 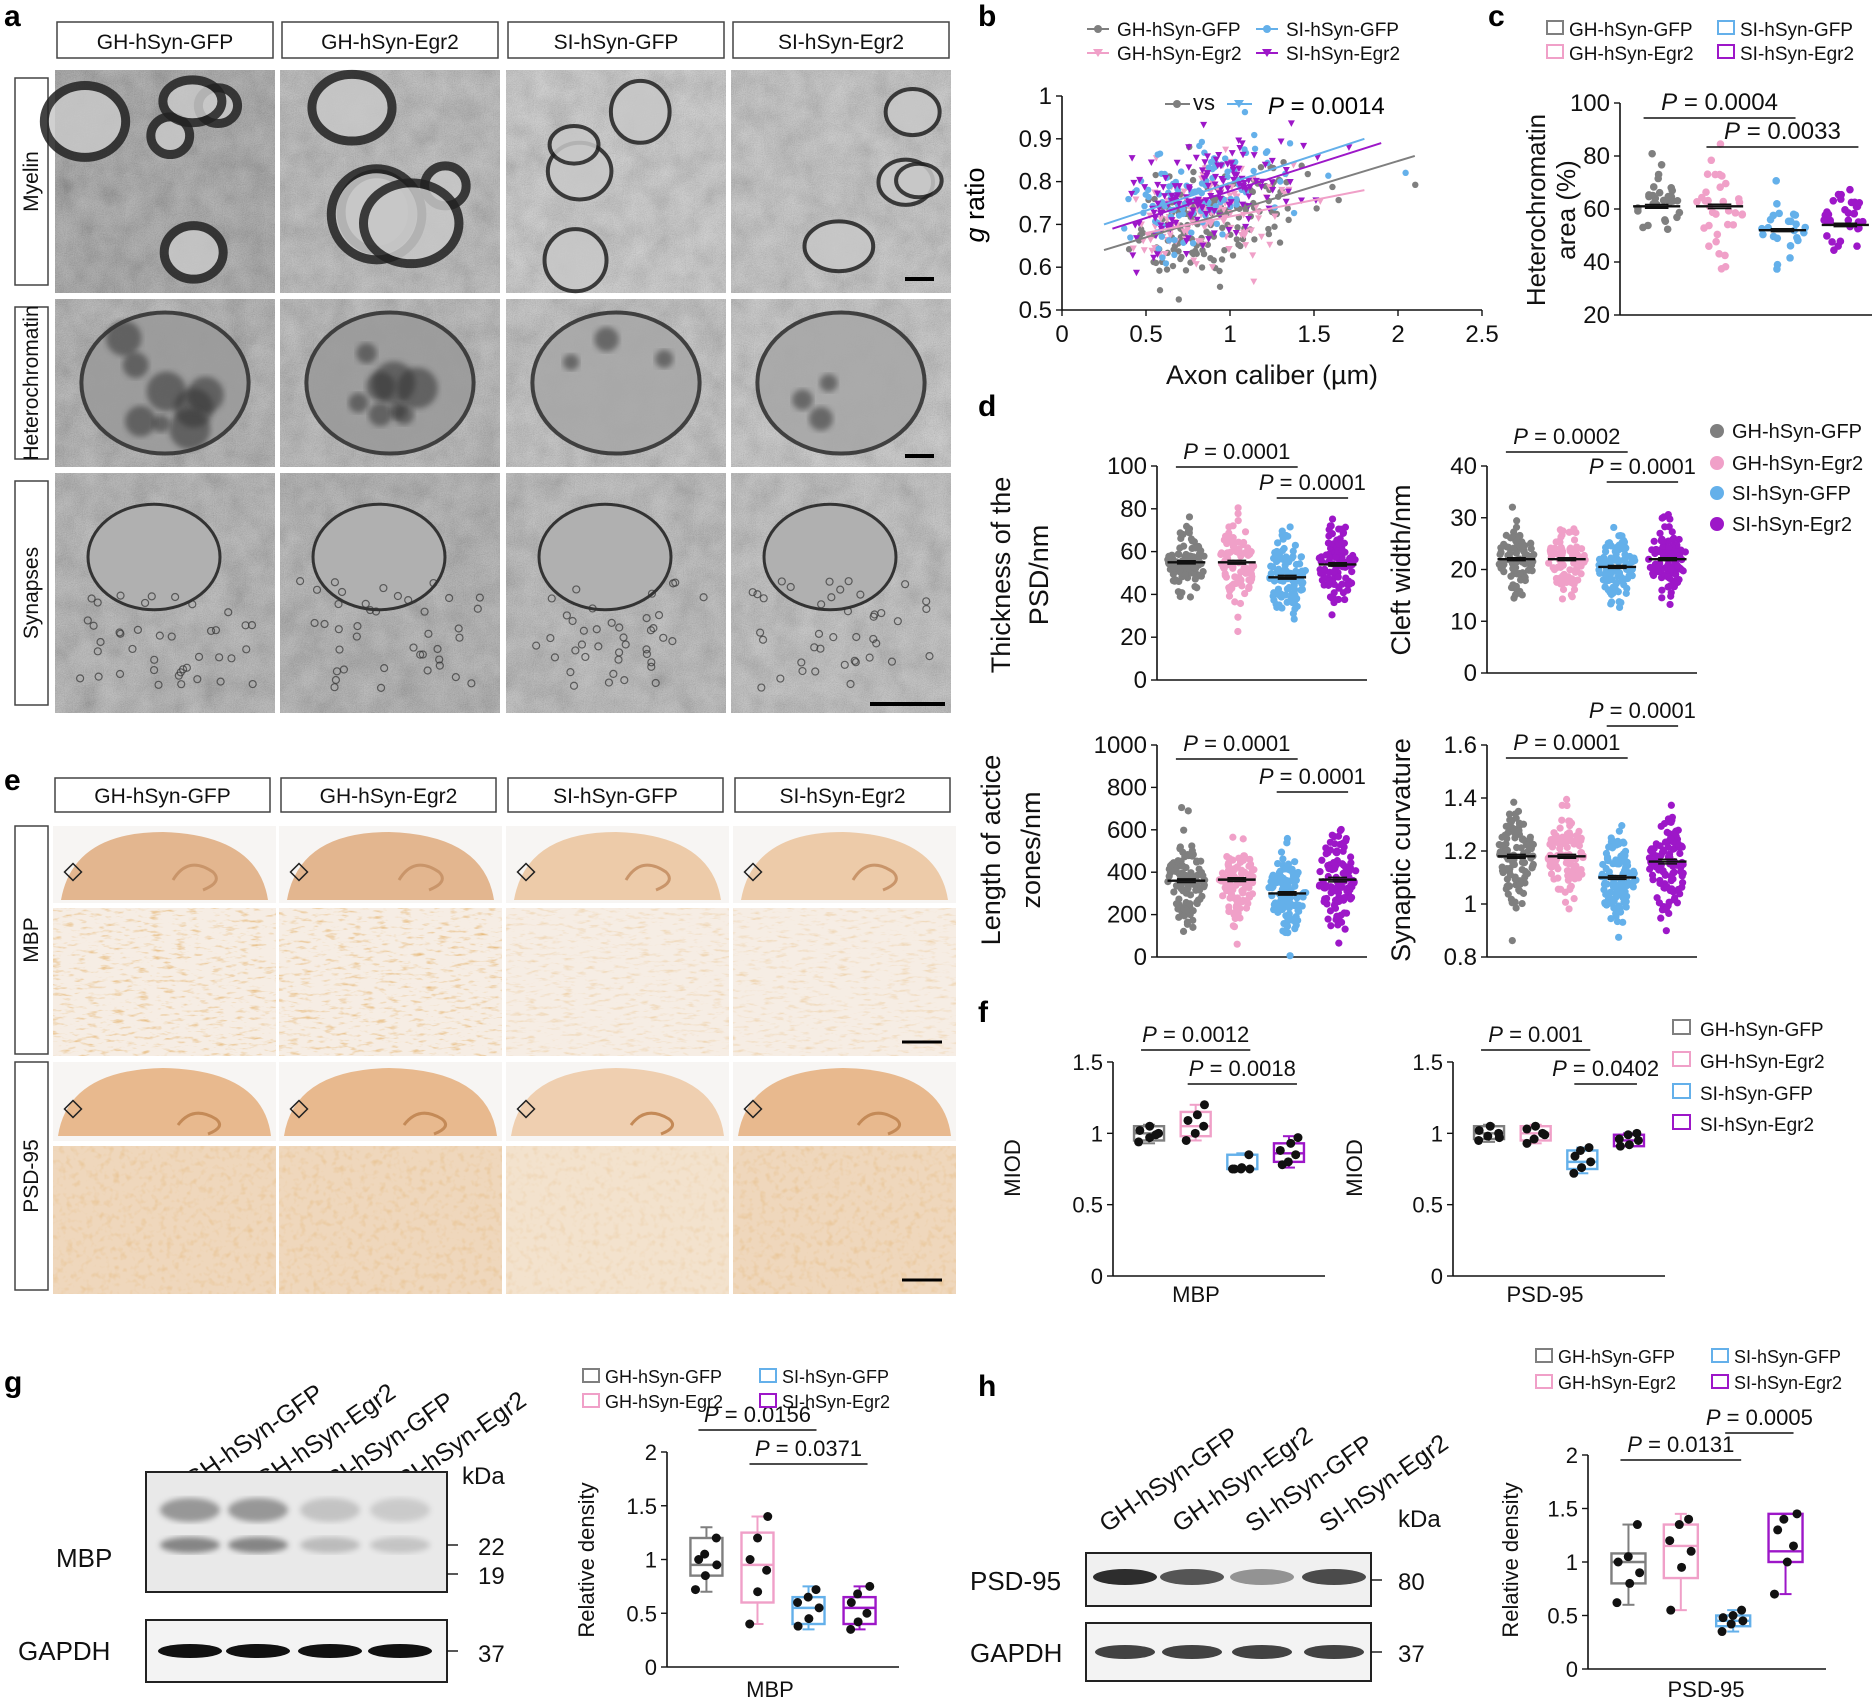 What do you see at coordinates (1705, 1688) in the screenshot?
I see `x-axis-label: PSD-95` at bounding box center [1705, 1688].